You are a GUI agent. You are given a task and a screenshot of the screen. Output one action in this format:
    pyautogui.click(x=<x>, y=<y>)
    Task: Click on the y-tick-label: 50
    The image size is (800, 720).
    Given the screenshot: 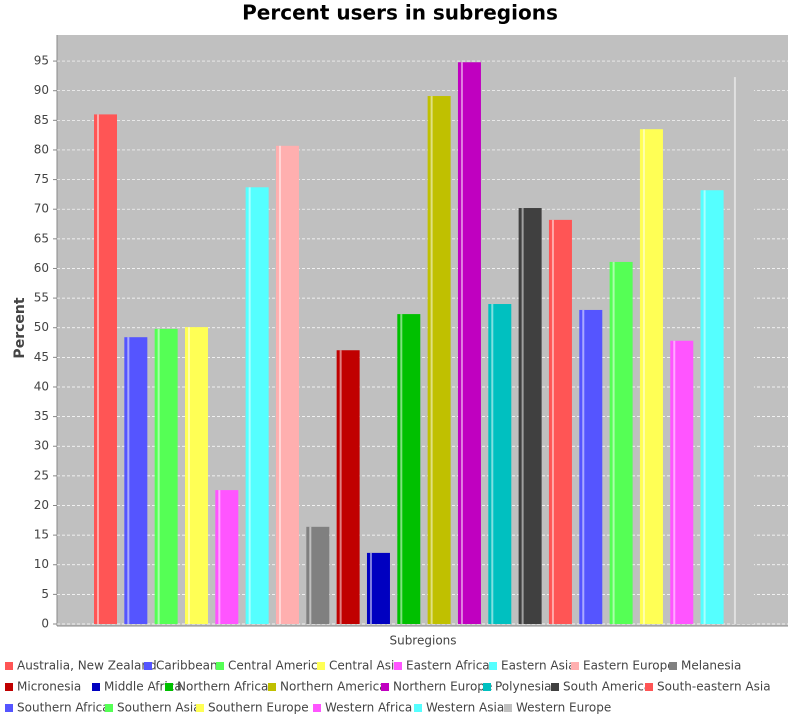 What is the action you would take?
    pyautogui.click(x=41, y=327)
    